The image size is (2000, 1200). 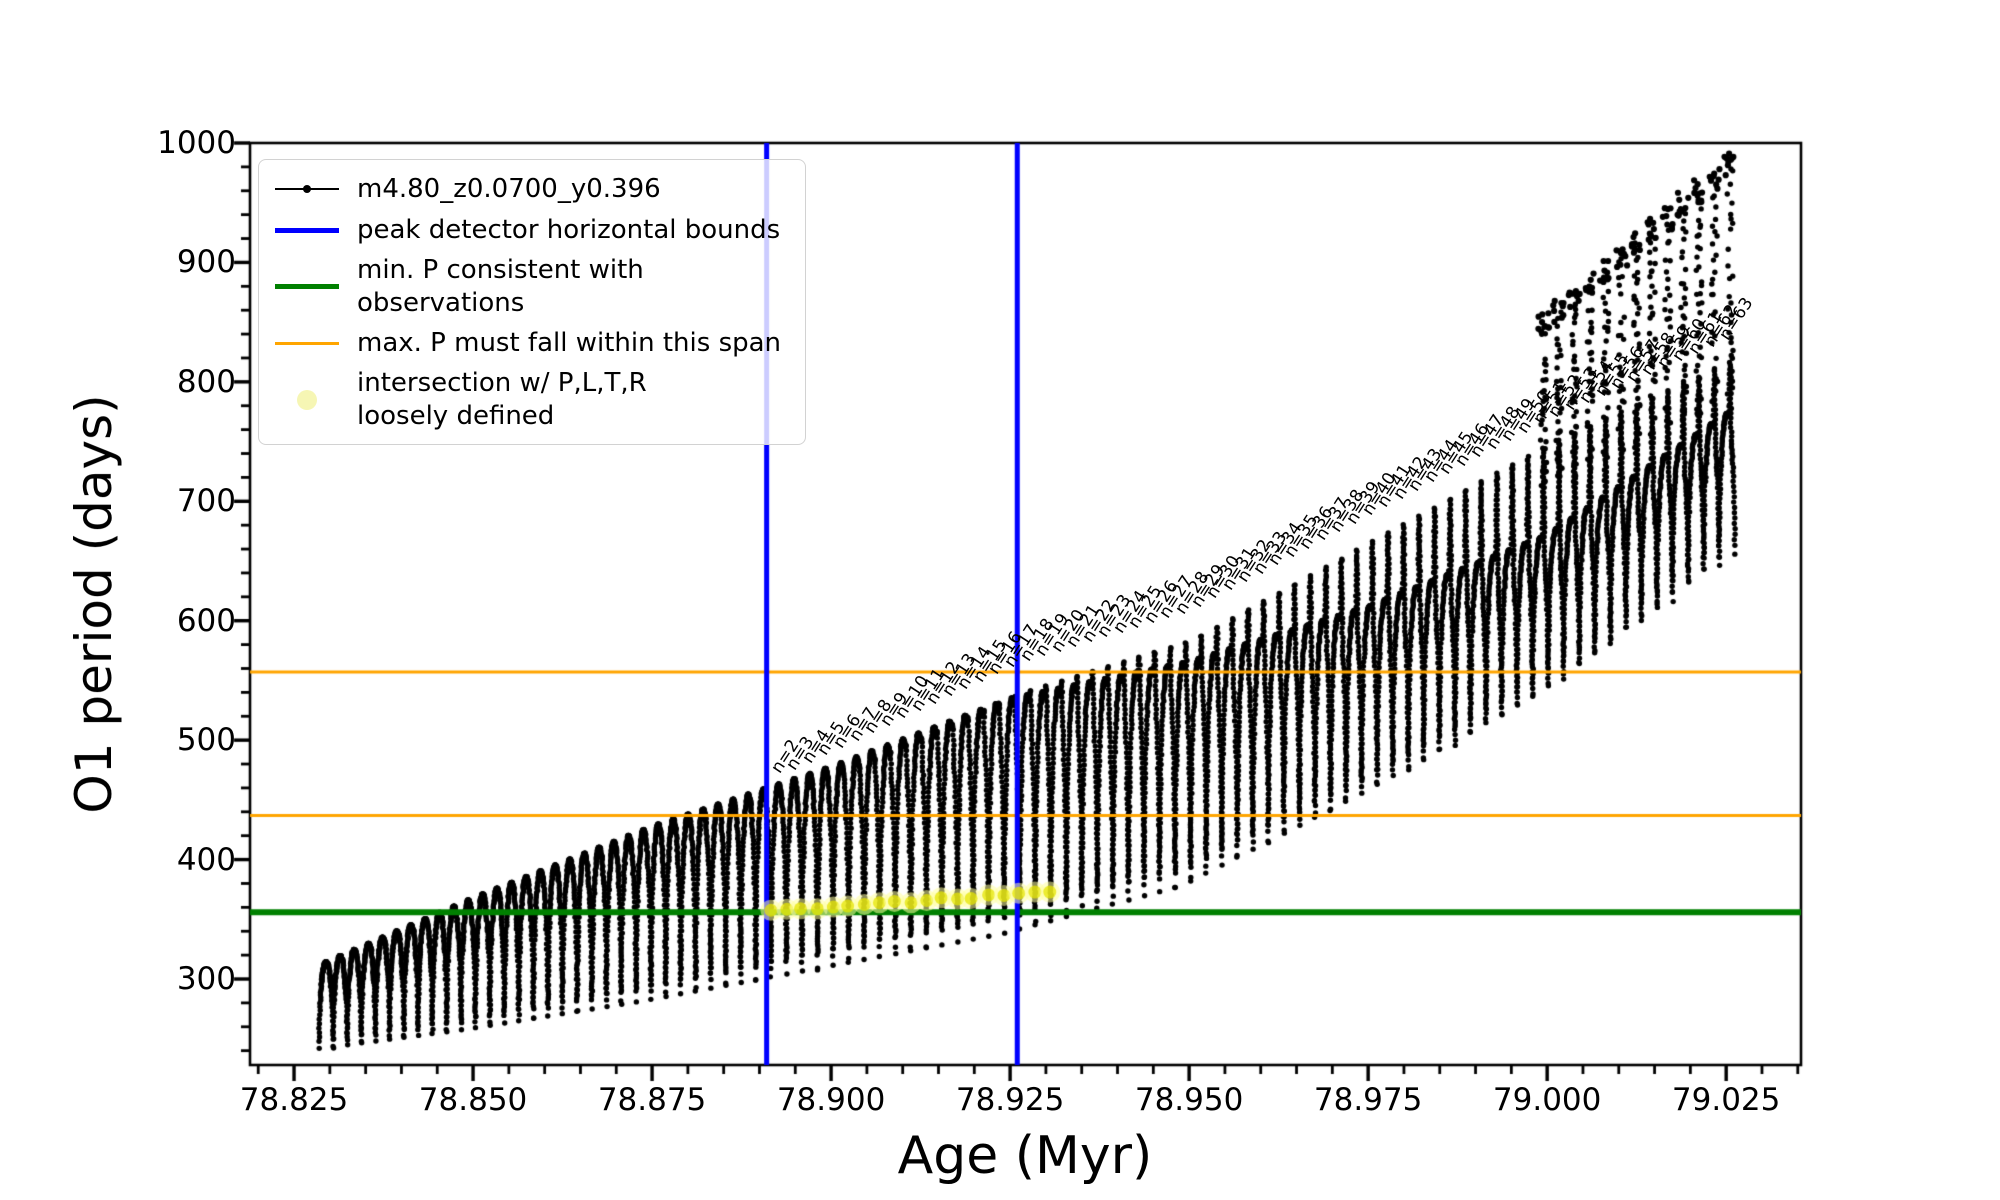 What do you see at coordinates (502, 399) in the screenshot?
I see `legend-label: intersection w/ P,L,T,R loosely defined` at bounding box center [502, 399].